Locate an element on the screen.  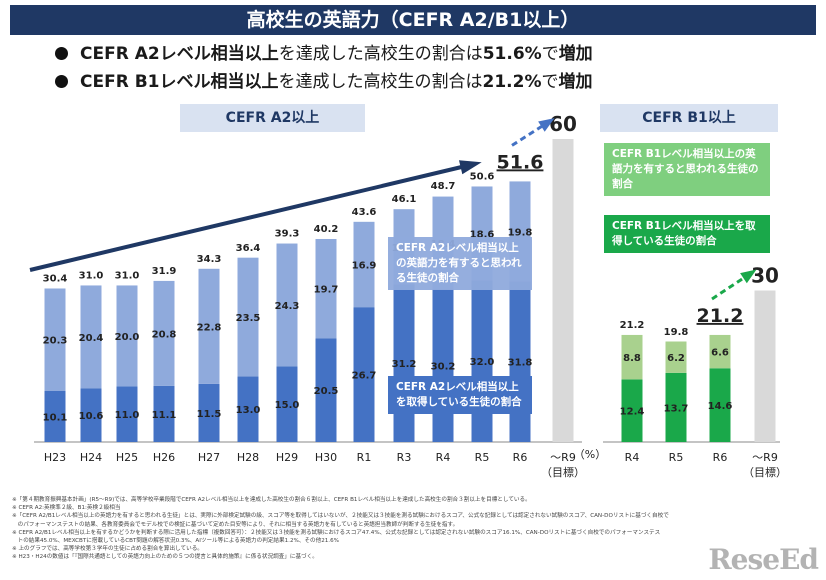
b1-label-top: 6.6 is located at coordinates (720, 353).